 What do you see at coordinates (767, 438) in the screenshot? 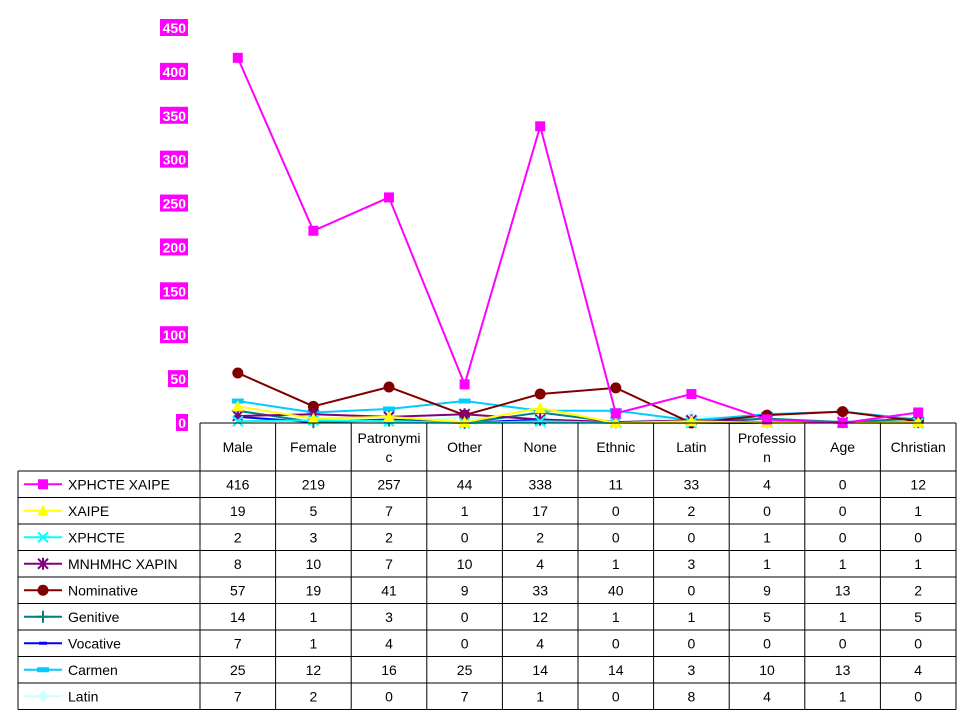
I see `category-label: Professio` at bounding box center [767, 438].